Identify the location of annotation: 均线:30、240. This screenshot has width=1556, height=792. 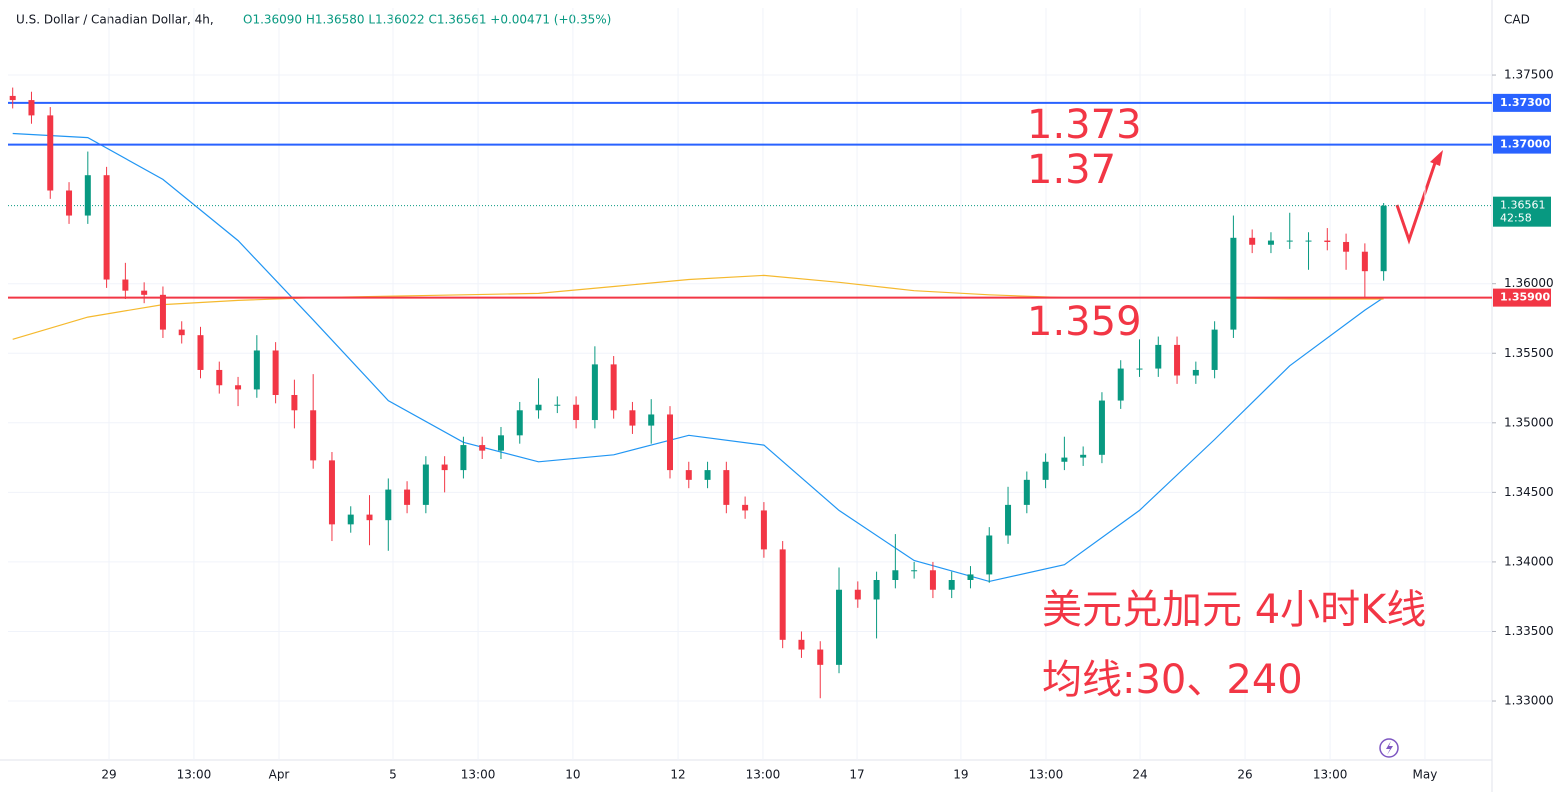
(1172, 680).